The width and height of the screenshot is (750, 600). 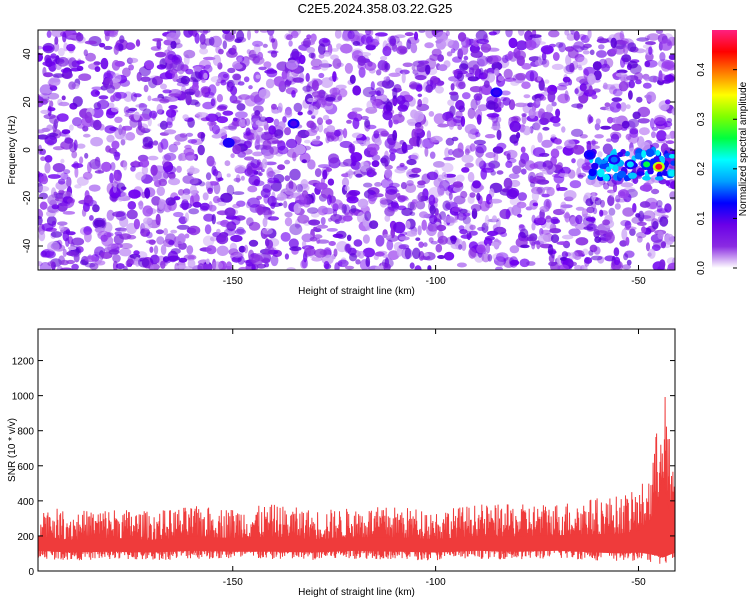 I want to click on x-tick-label: -50, so click(x=638, y=281).